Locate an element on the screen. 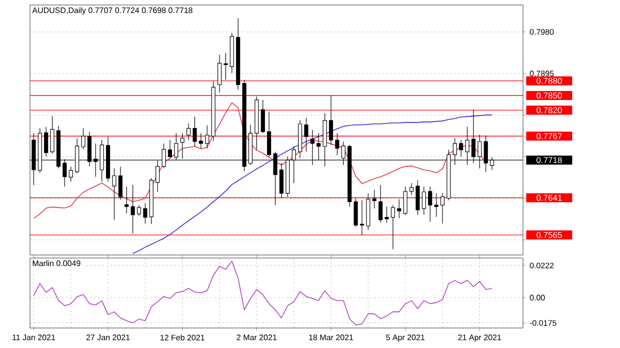 Image resolution: width=620 pixels, height=348 pixels. x-tick-label: 21 Apr 2021 is located at coordinates (480, 338).